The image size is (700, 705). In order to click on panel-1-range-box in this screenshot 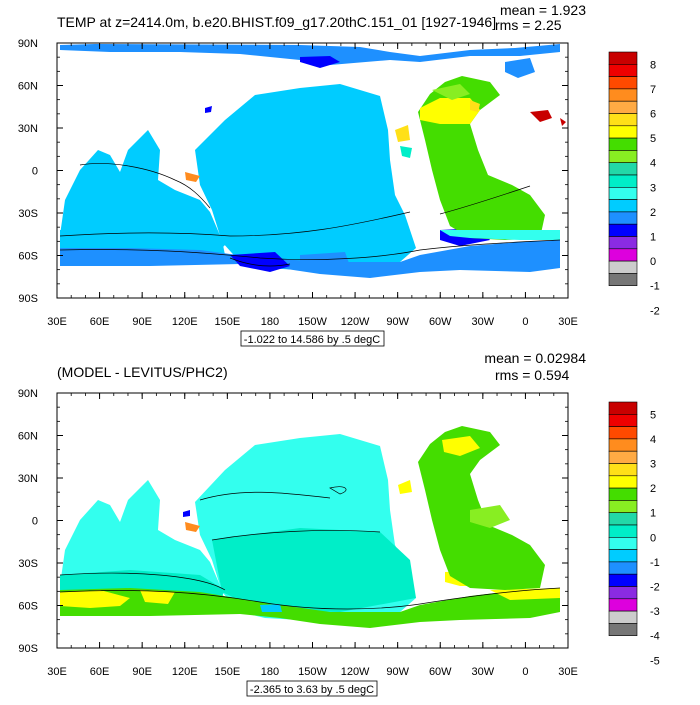, I will do `click(312, 338)`.